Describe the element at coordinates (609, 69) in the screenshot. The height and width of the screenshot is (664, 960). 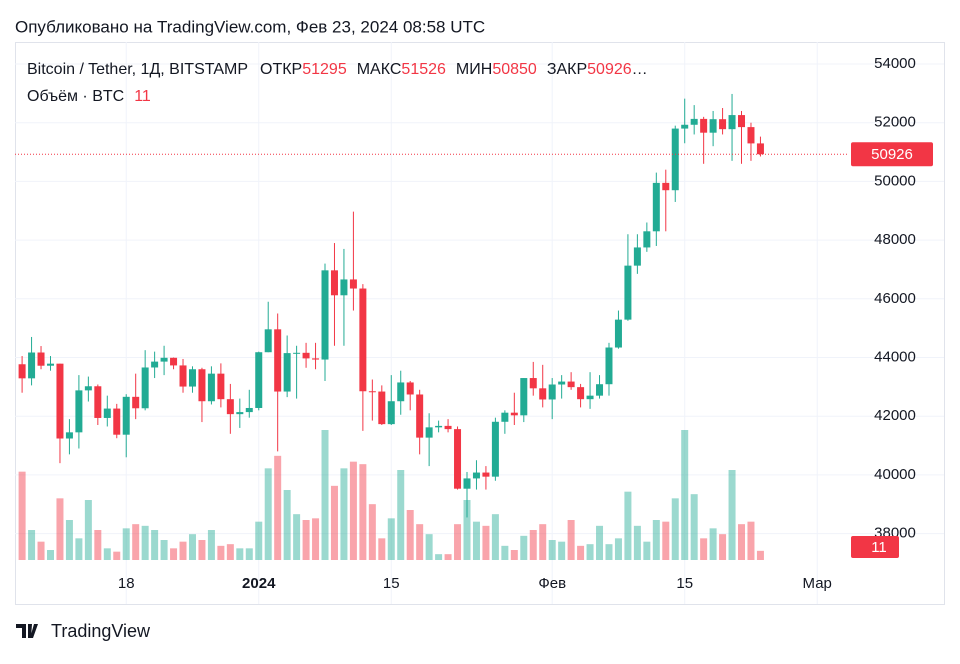
I see `ohlc-value: 50926` at that location.